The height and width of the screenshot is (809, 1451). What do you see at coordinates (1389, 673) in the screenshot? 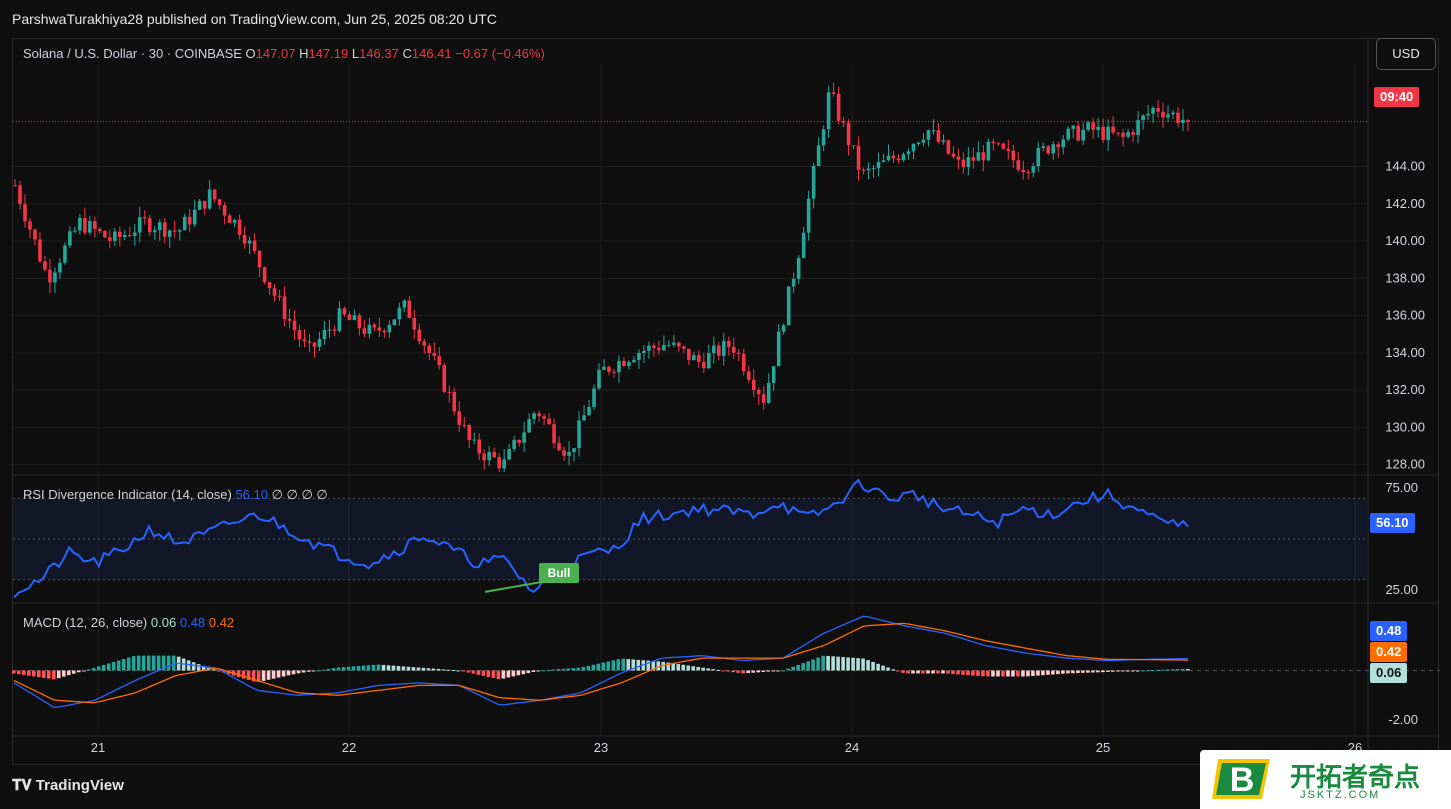
I see `macd-hist-tag: 0.06` at bounding box center [1389, 673].